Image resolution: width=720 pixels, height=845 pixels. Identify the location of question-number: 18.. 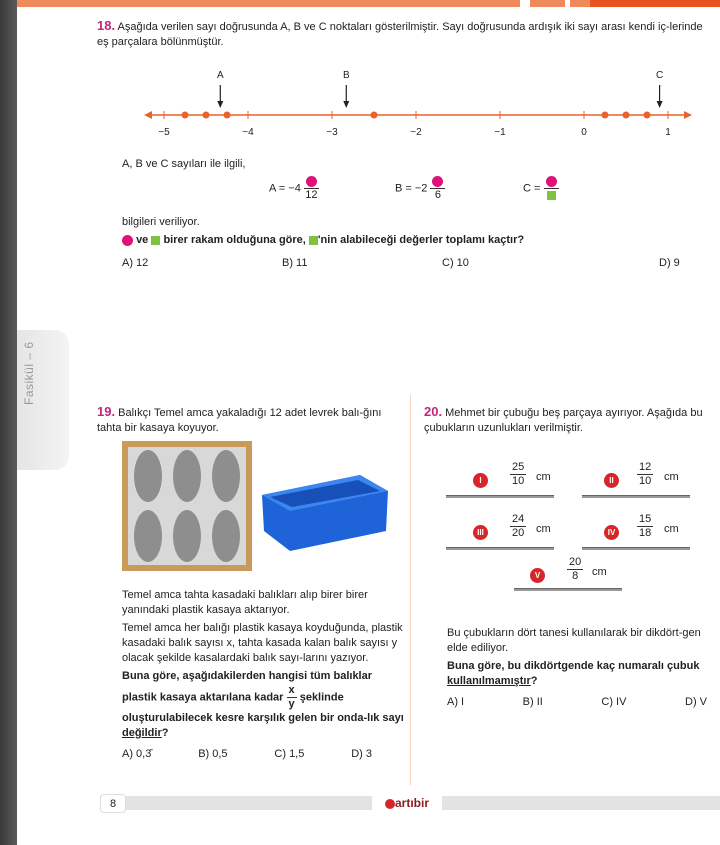
(106, 25).